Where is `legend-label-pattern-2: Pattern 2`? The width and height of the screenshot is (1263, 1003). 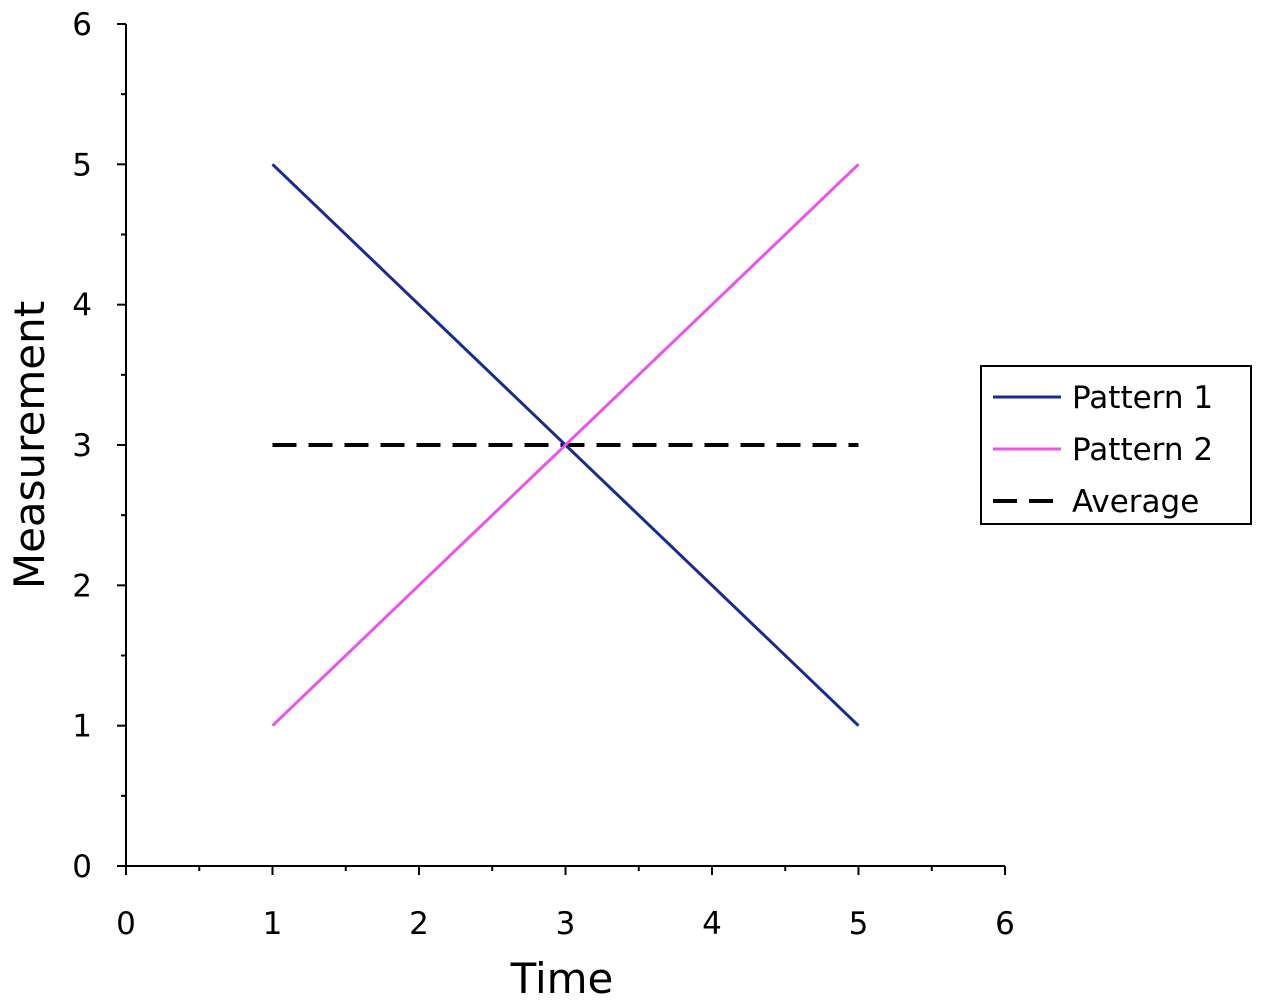 legend-label-pattern-2: Pattern 2 is located at coordinates (1142, 450).